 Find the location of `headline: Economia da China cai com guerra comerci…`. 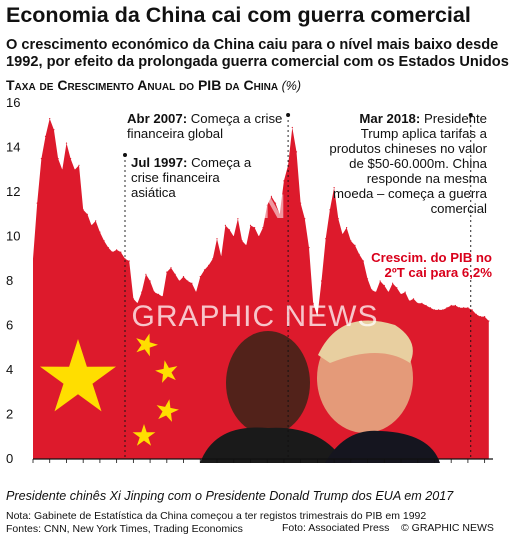

headline: Economia da China cai com guerra comerci… is located at coordinates (238, 15).